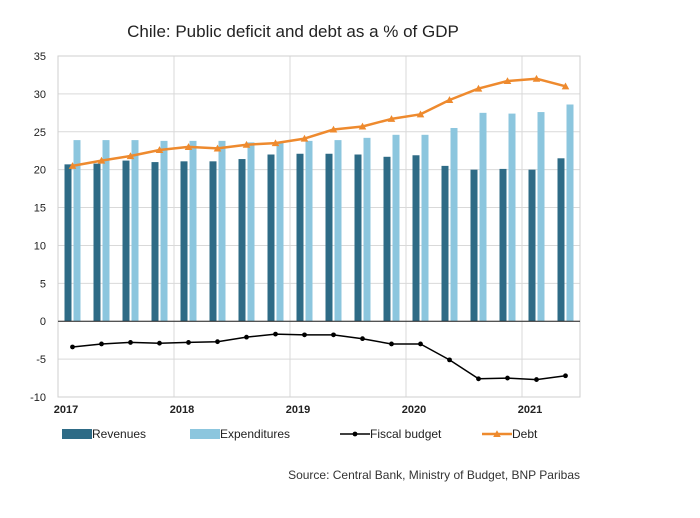 Image resolution: width=700 pixels, height=518 pixels. What do you see at coordinates (77, 434) in the screenshot?
I see `legend-swatch-revenues` at bounding box center [77, 434].